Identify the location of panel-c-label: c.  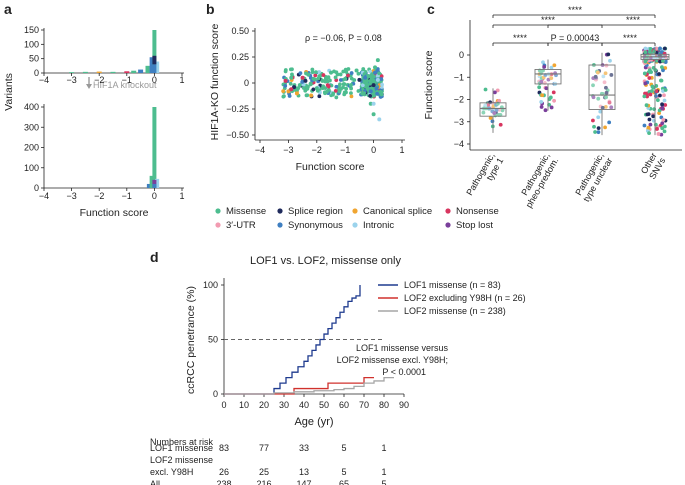
(431, 9).